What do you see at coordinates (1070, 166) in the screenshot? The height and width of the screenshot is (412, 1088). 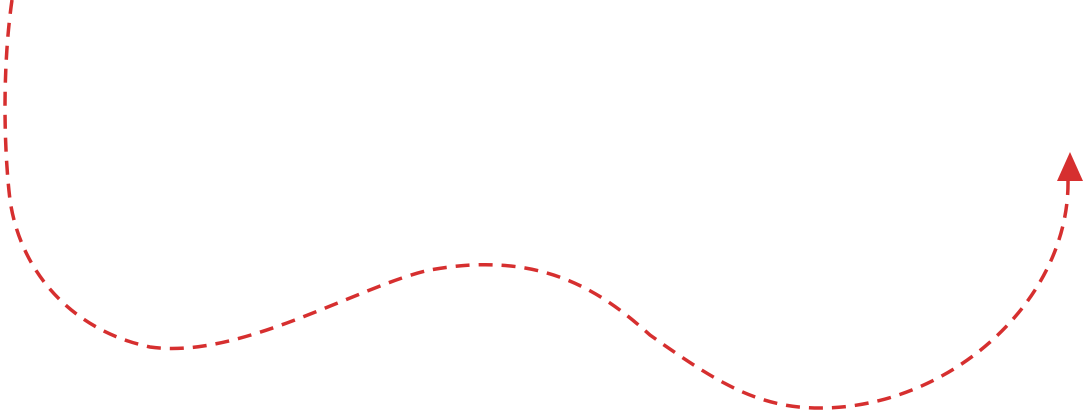 I see `arrowhead-icon` at bounding box center [1070, 166].